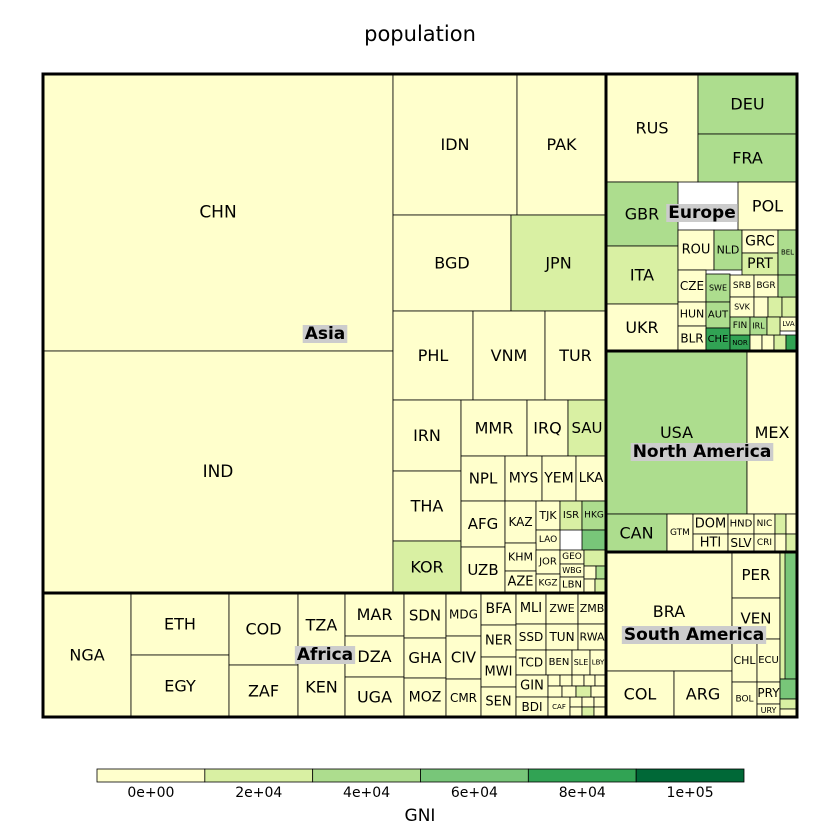  I want to click on tile-label-kaz: KAZ, so click(520, 522).